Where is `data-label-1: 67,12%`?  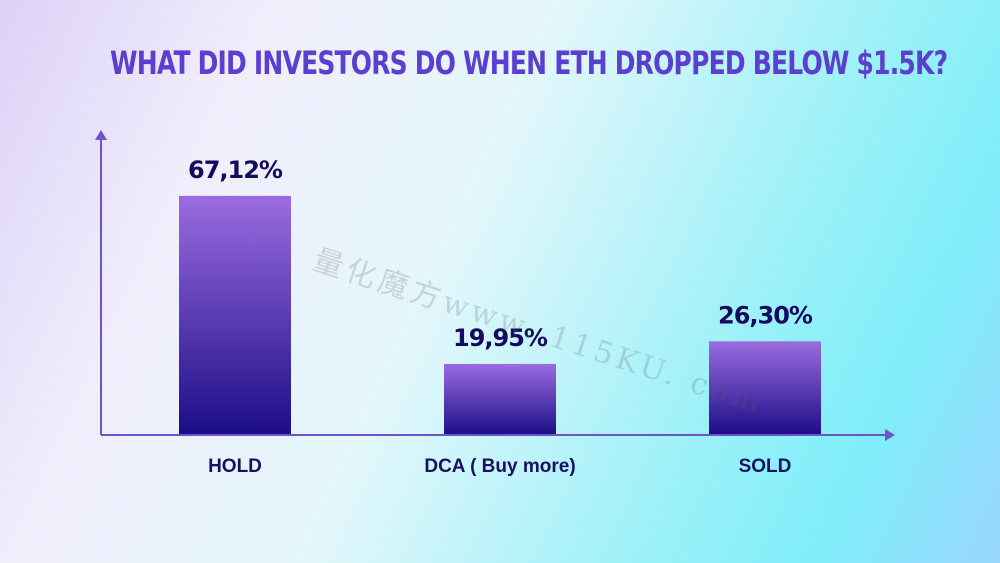 data-label-1: 67,12% is located at coordinates (235, 170).